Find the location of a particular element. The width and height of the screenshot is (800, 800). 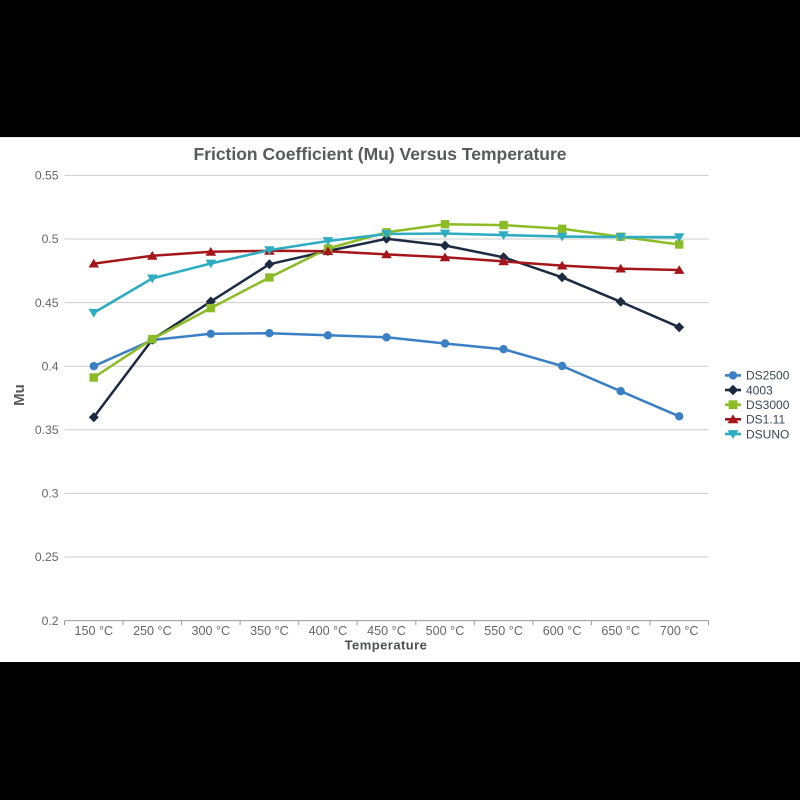

svg-text: 450 °C is located at coordinates (386, 631).